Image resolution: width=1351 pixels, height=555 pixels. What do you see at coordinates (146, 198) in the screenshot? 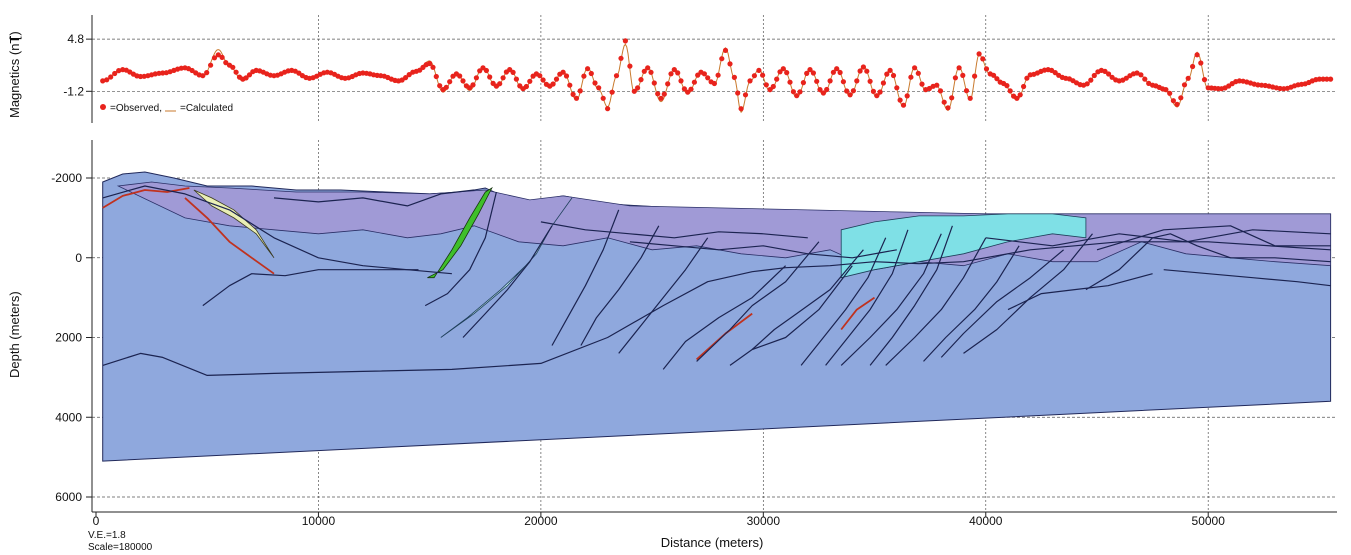
I see `red-horizon-line` at bounding box center [146, 198].